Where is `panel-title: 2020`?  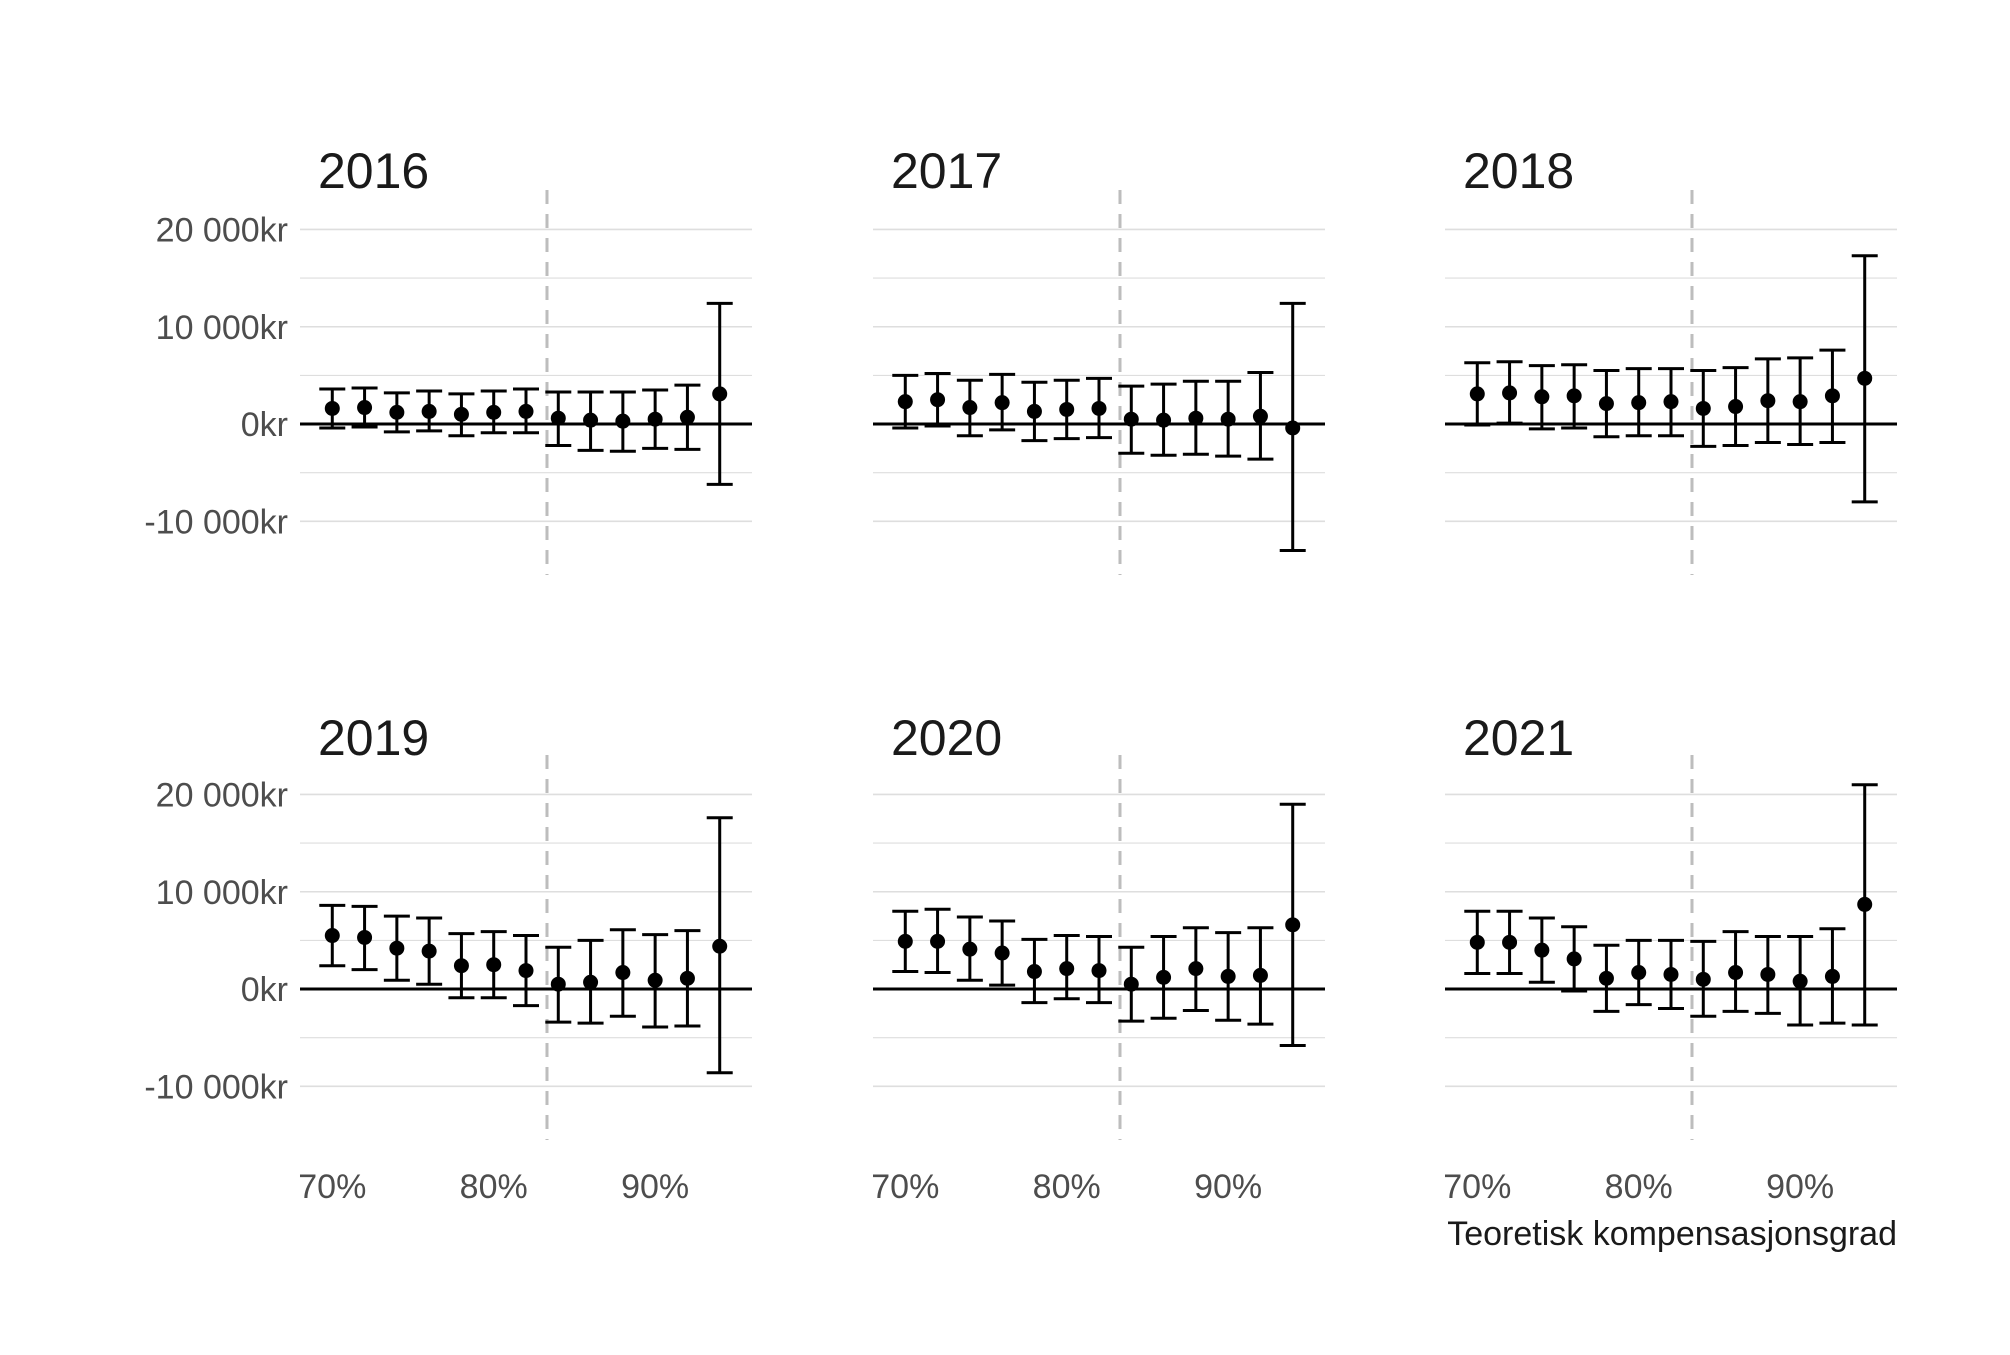
panel-title: 2020 is located at coordinates (946, 738).